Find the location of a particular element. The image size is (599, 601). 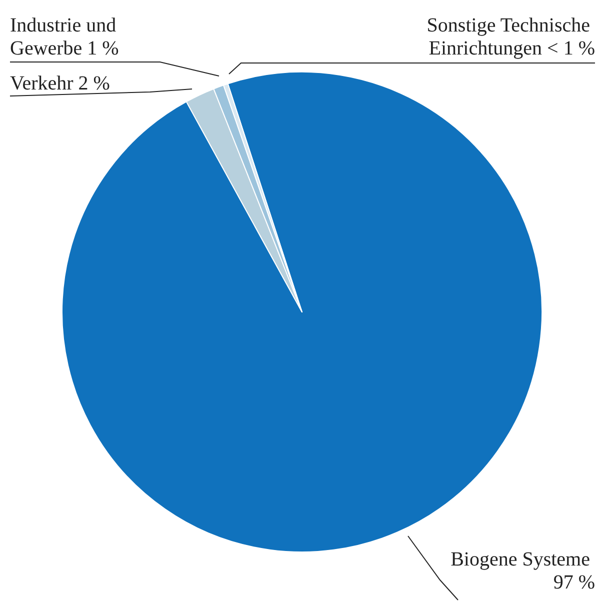

slice-label: Verkehr 2 % is located at coordinates (60, 83).